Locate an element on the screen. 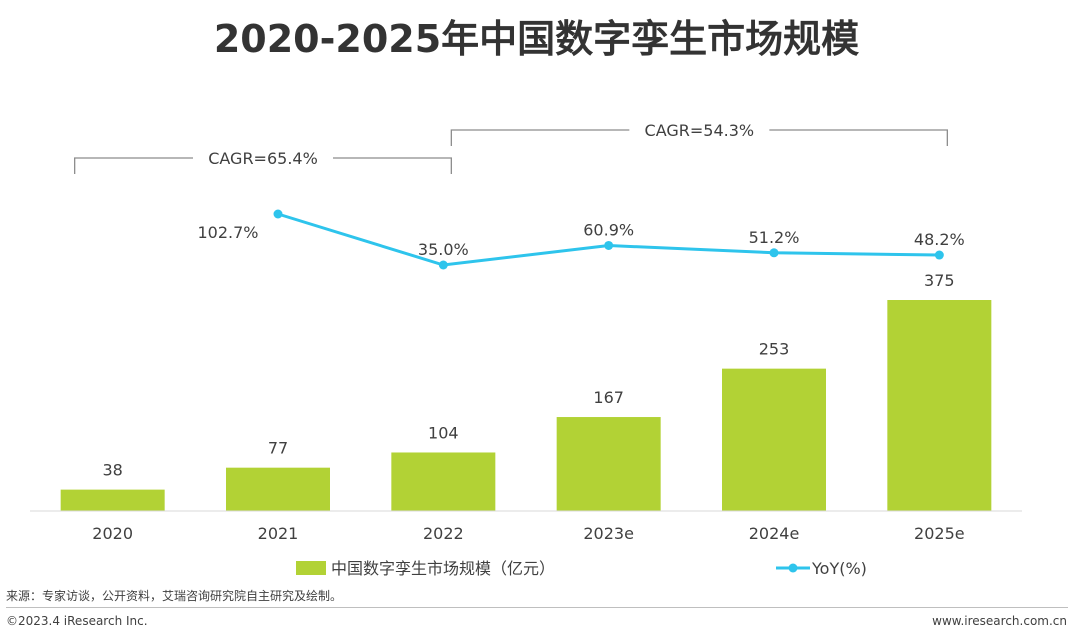 The width and height of the screenshot is (1073, 643). yoy-point-2022 is located at coordinates (443, 265).